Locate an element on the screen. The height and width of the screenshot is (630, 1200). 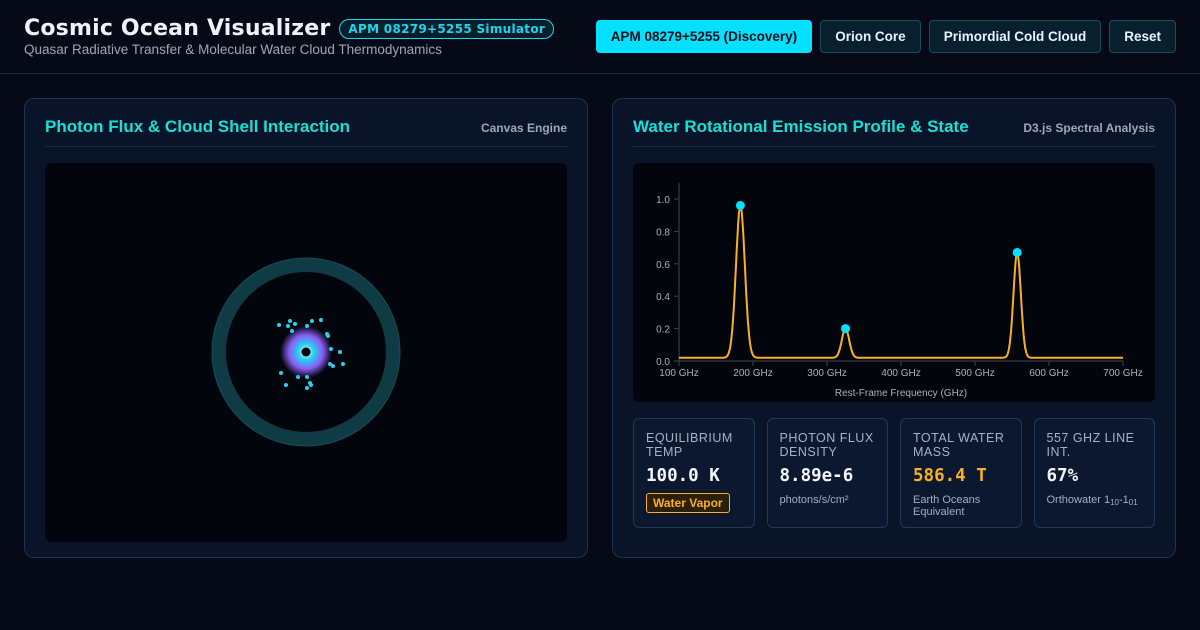
quasar-core is located at coordinates (306, 352).